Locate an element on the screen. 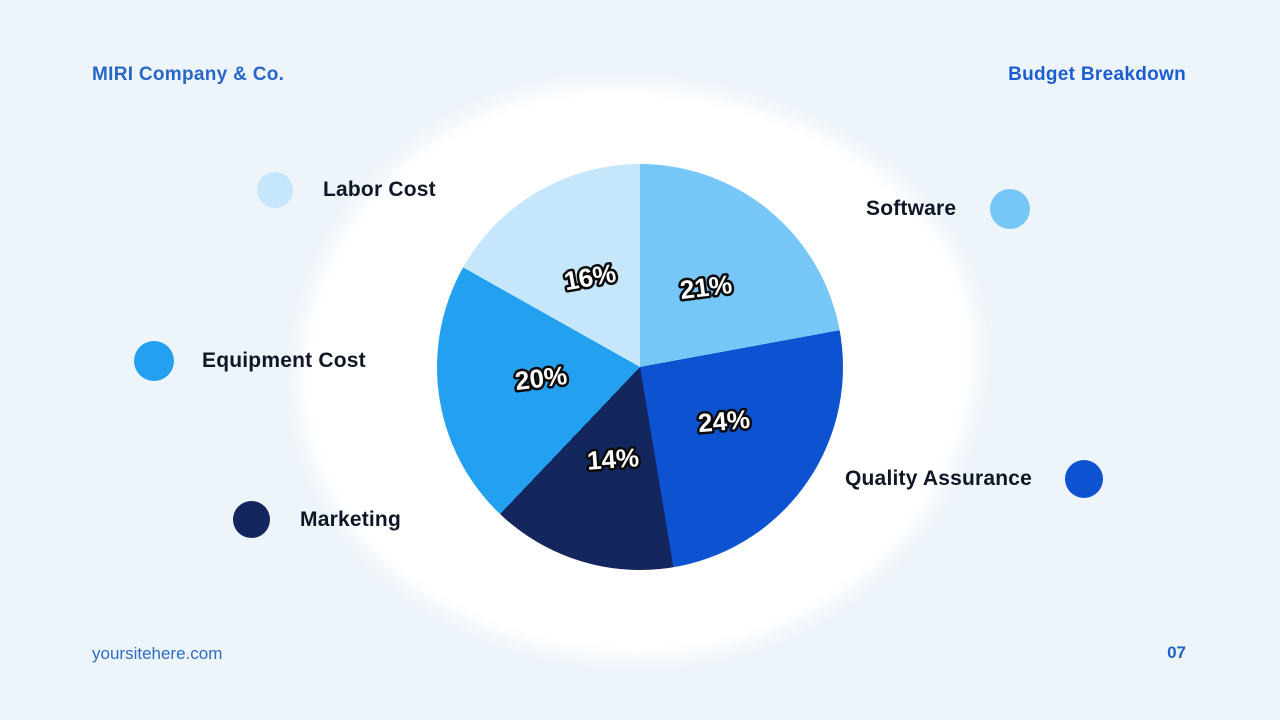  legend-item-labor-cost: Labor Cost is located at coordinates (346, 190).